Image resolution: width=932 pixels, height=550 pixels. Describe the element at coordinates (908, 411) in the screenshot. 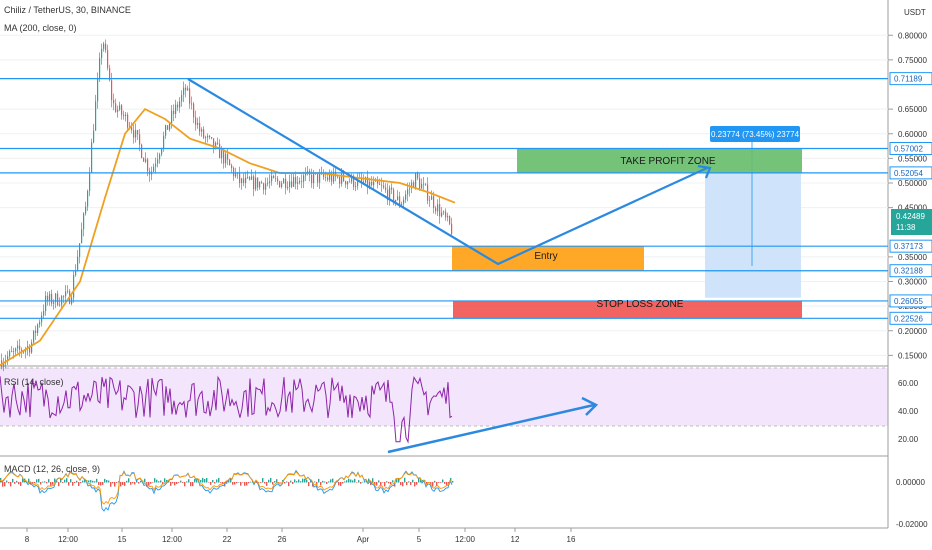

I see `rsi-axis: 60.00 40.00 20.00` at that location.